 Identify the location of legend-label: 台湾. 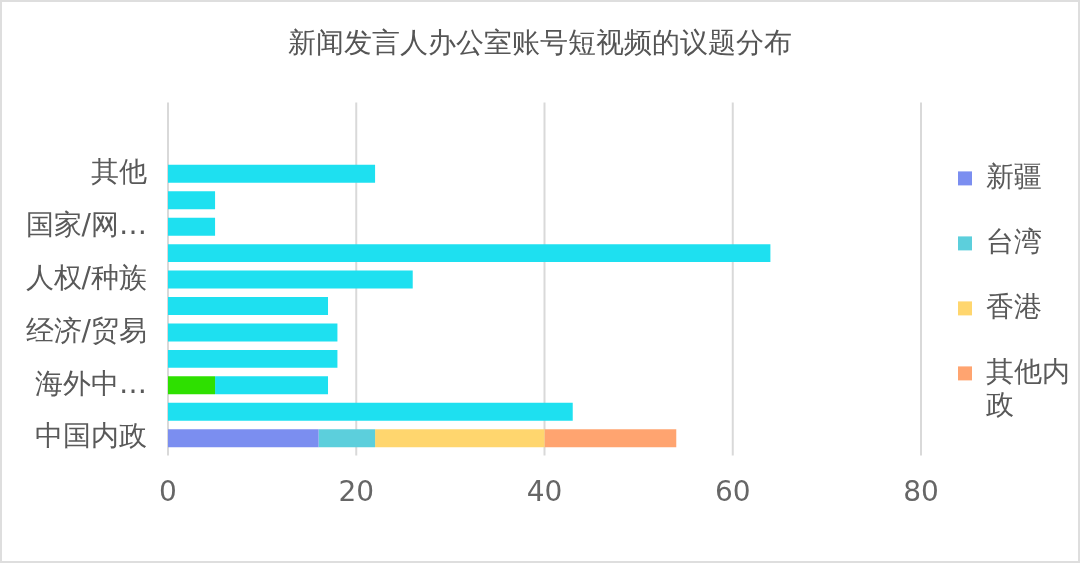
(1014, 241).